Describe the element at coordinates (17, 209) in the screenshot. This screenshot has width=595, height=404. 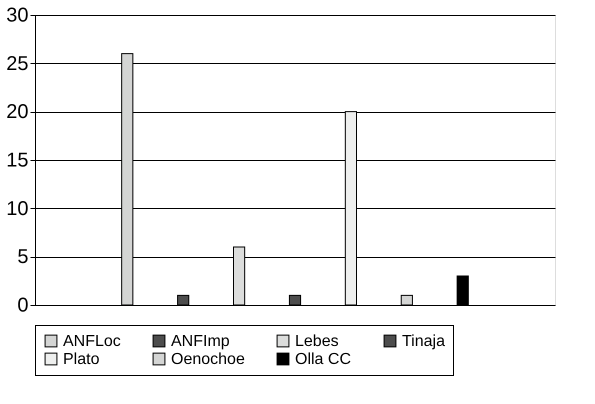
I see `y-tick-label: 10` at that location.